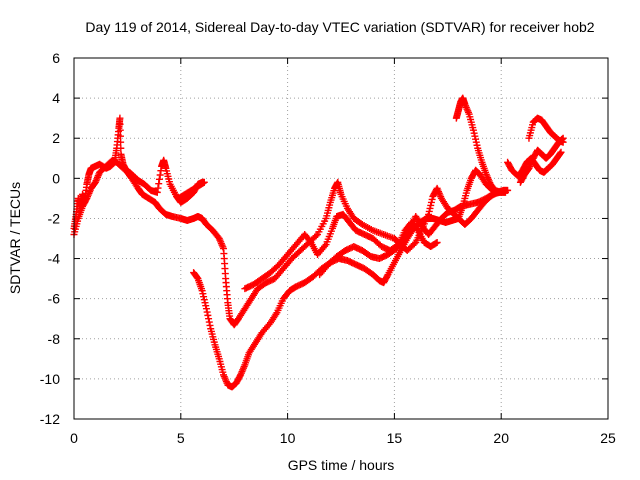  Describe the element at coordinates (288, 438) in the screenshot. I see `x-tick-label: 10` at that location.